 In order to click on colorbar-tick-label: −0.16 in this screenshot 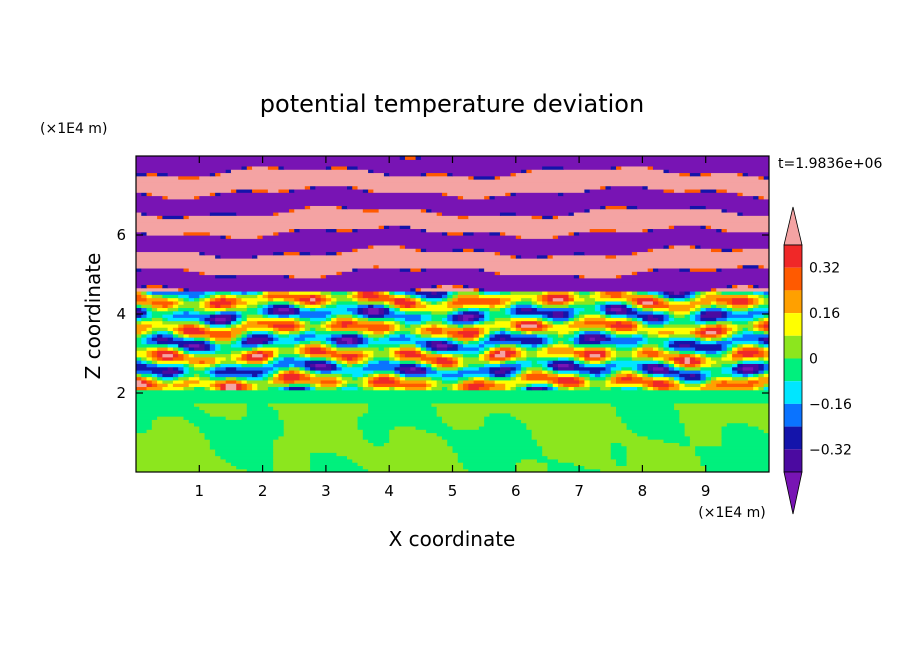, I will do `click(830, 405)`.